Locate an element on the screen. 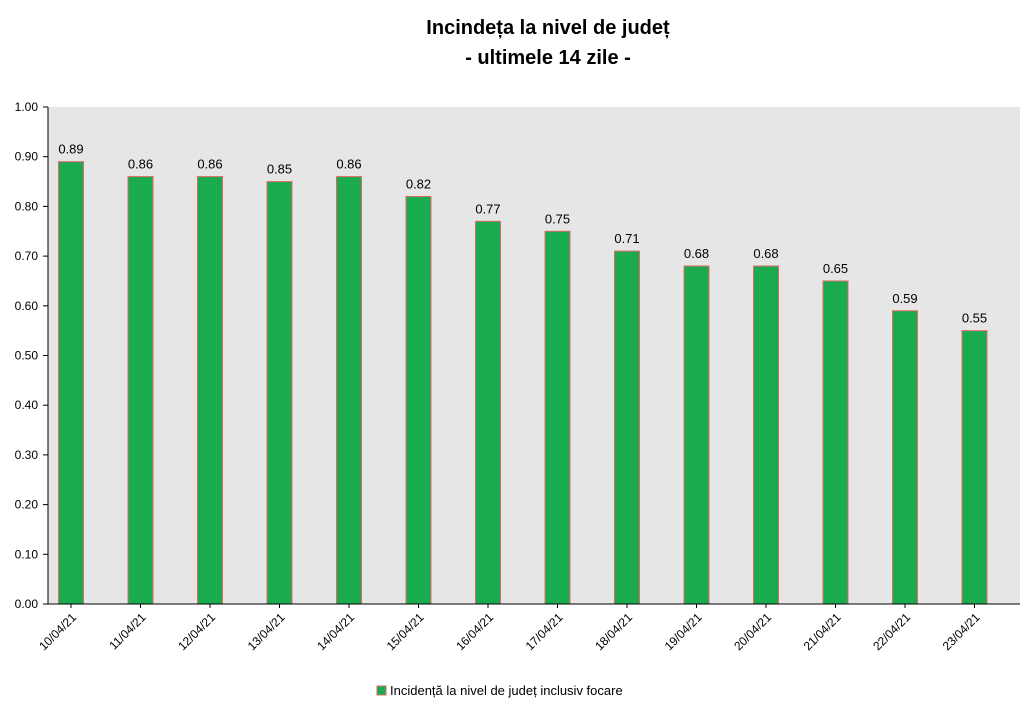 This screenshot has height=705, width=1024. data-label: 0.75 is located at coordinates (557, 218).